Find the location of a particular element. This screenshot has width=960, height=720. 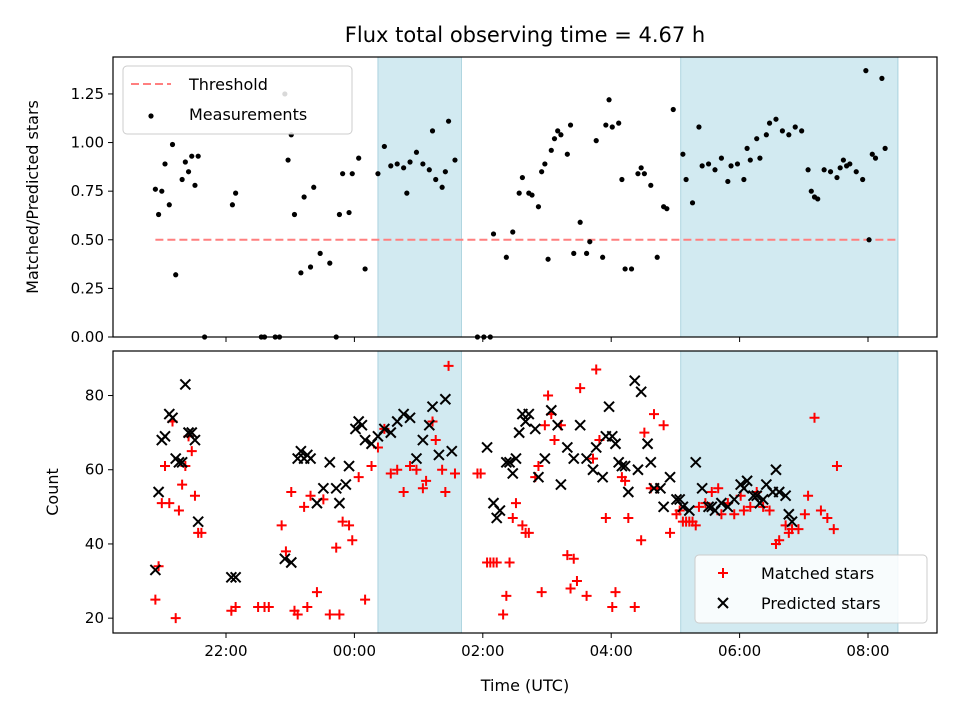

y-tick-label: 0.50 is located at coordinates (87, 240).